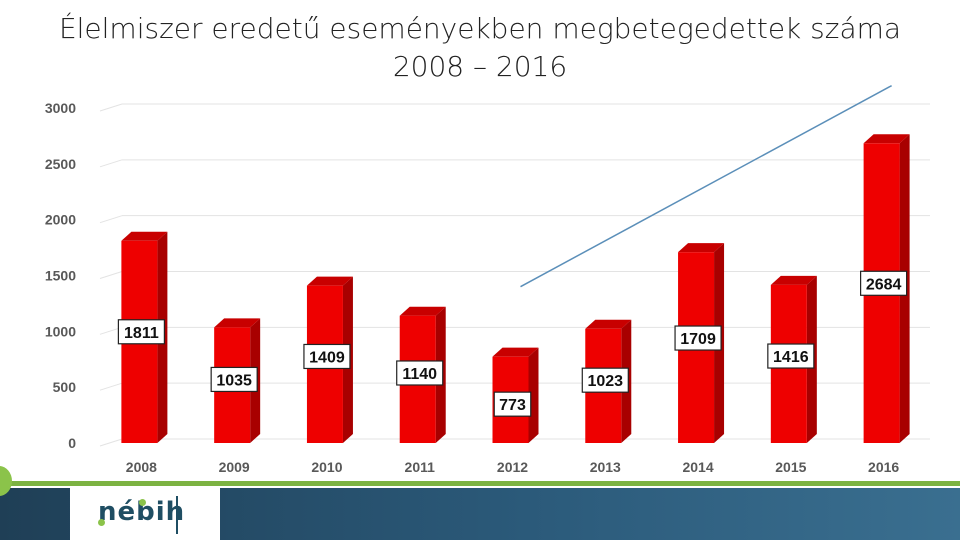 The width and height of the screenshot is (960, 540). I want to click on data-label-2014: 1709, so click(698, 339).